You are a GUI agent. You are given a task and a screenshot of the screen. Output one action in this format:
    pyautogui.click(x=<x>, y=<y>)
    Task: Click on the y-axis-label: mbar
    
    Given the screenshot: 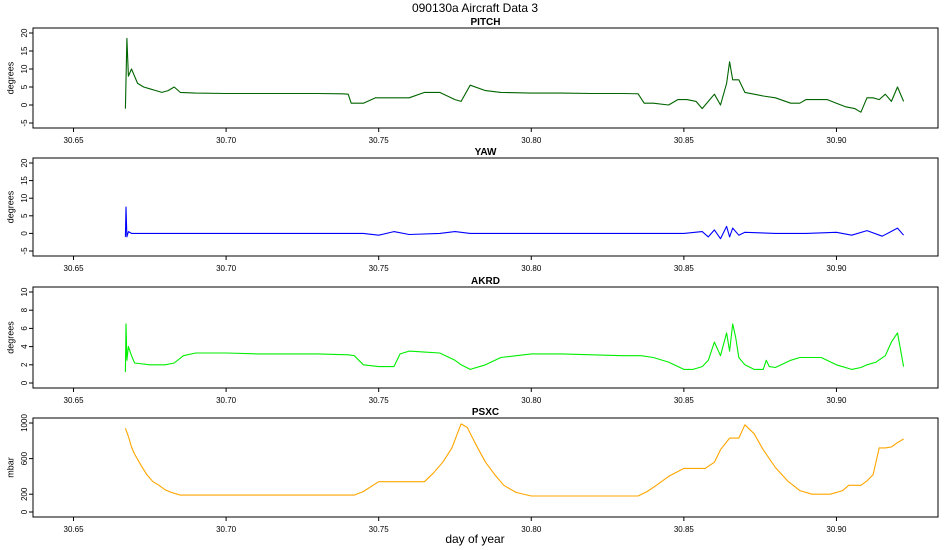 What is the action you would take?
    pyautogui.click(x=10, y=467)
    